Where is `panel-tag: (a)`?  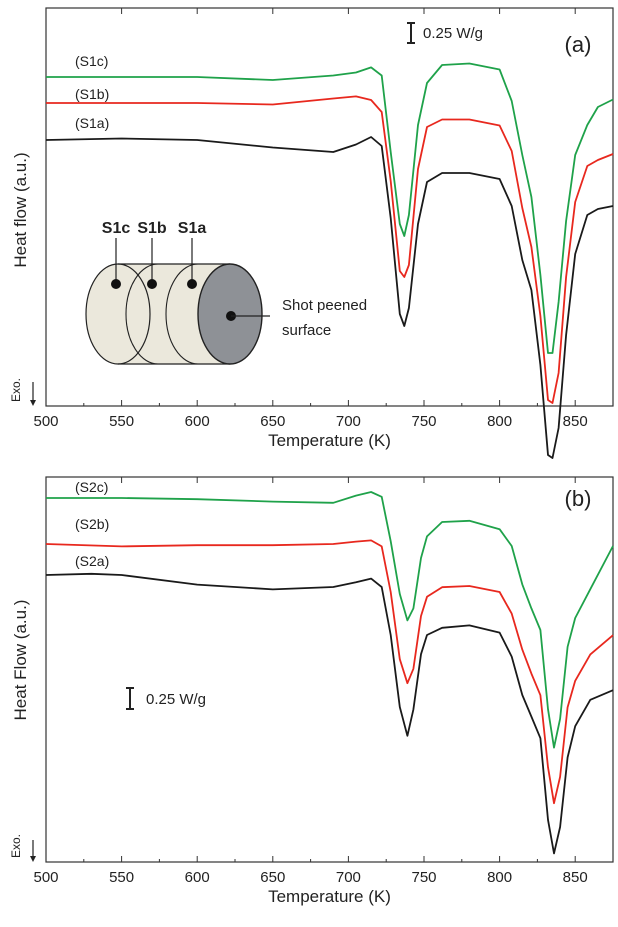
panel-tag: (a) is located at coordinates (578, 44).